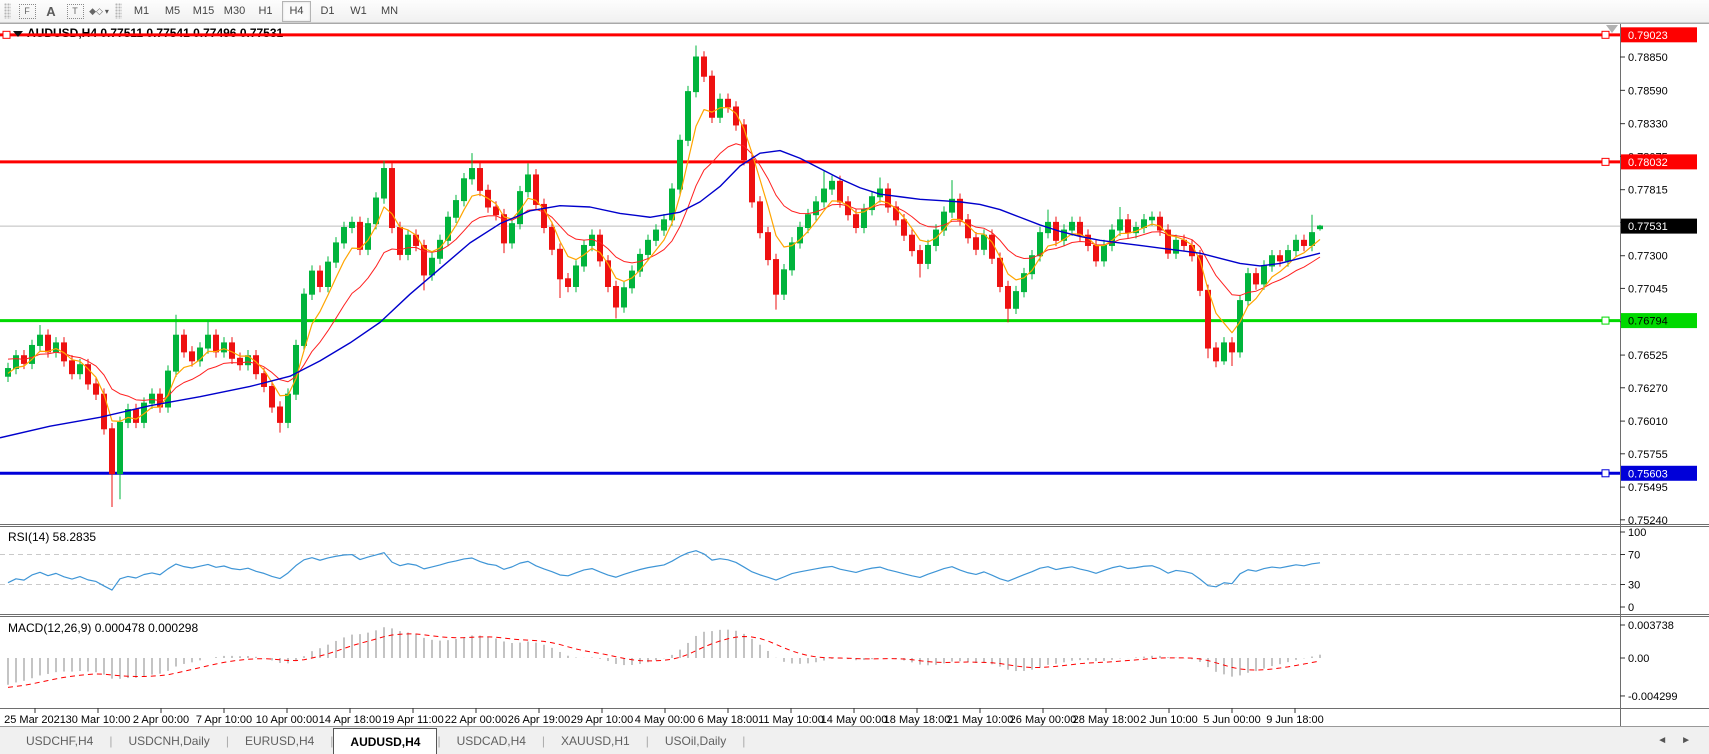  Describe the element at coordinates (602, 720) in the screenshot. I see `time-axis-label: 29 Apr 10:00` at that location.